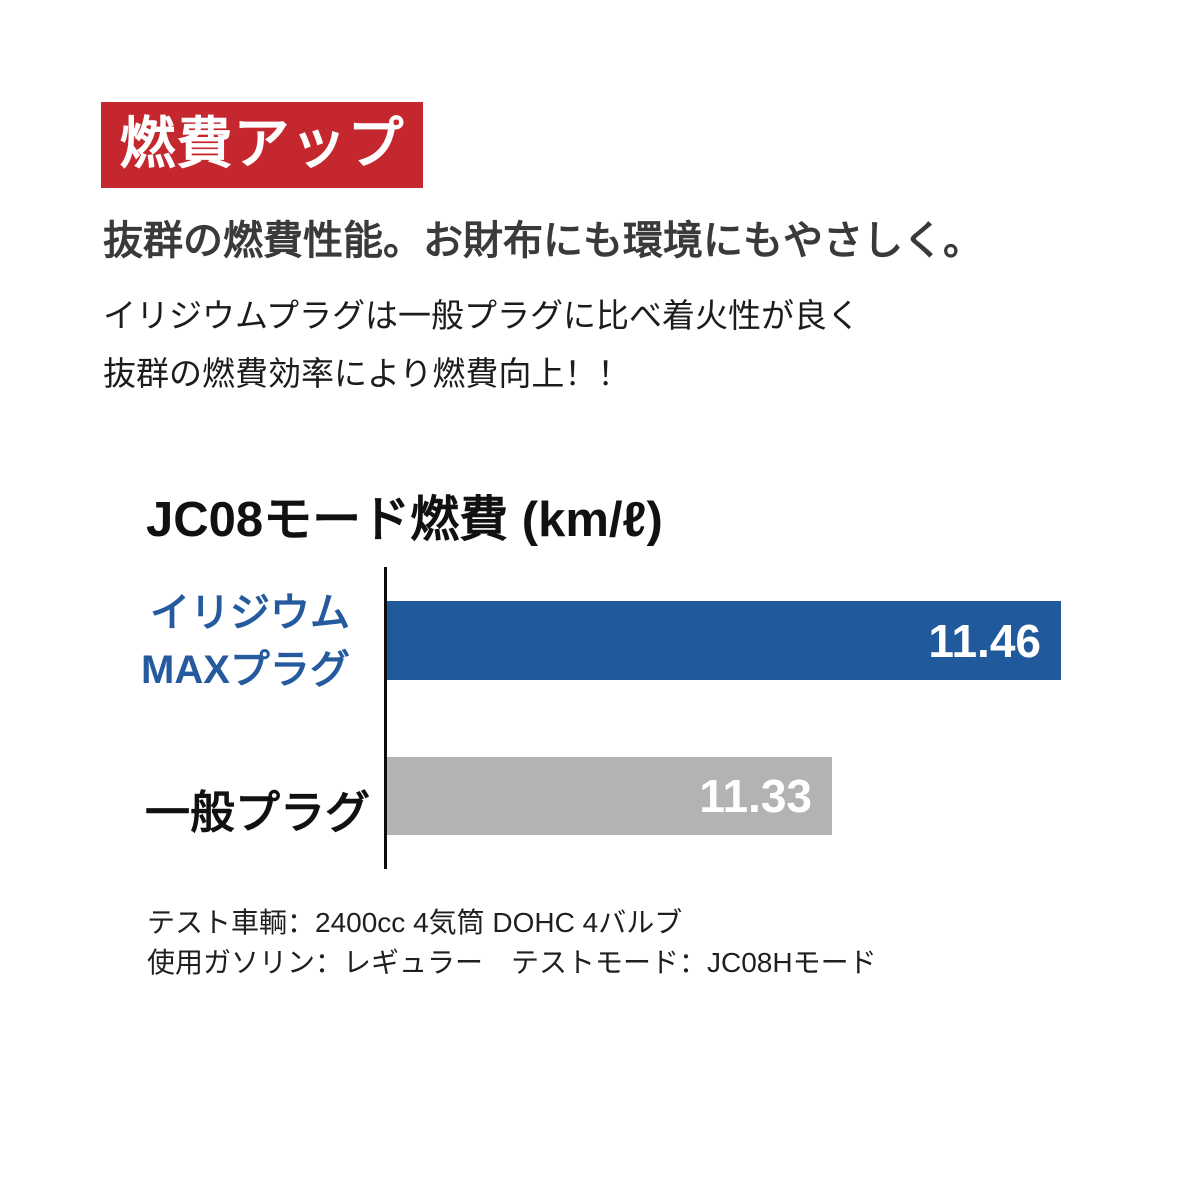 The height and width of the screenshot is (1200, 1200). What do you see at coordinates (367, 373) in the screenshot?
I see `description-line-2: 抜群の燃費効率により燃費向上！！` at bounding box center [367, 373].